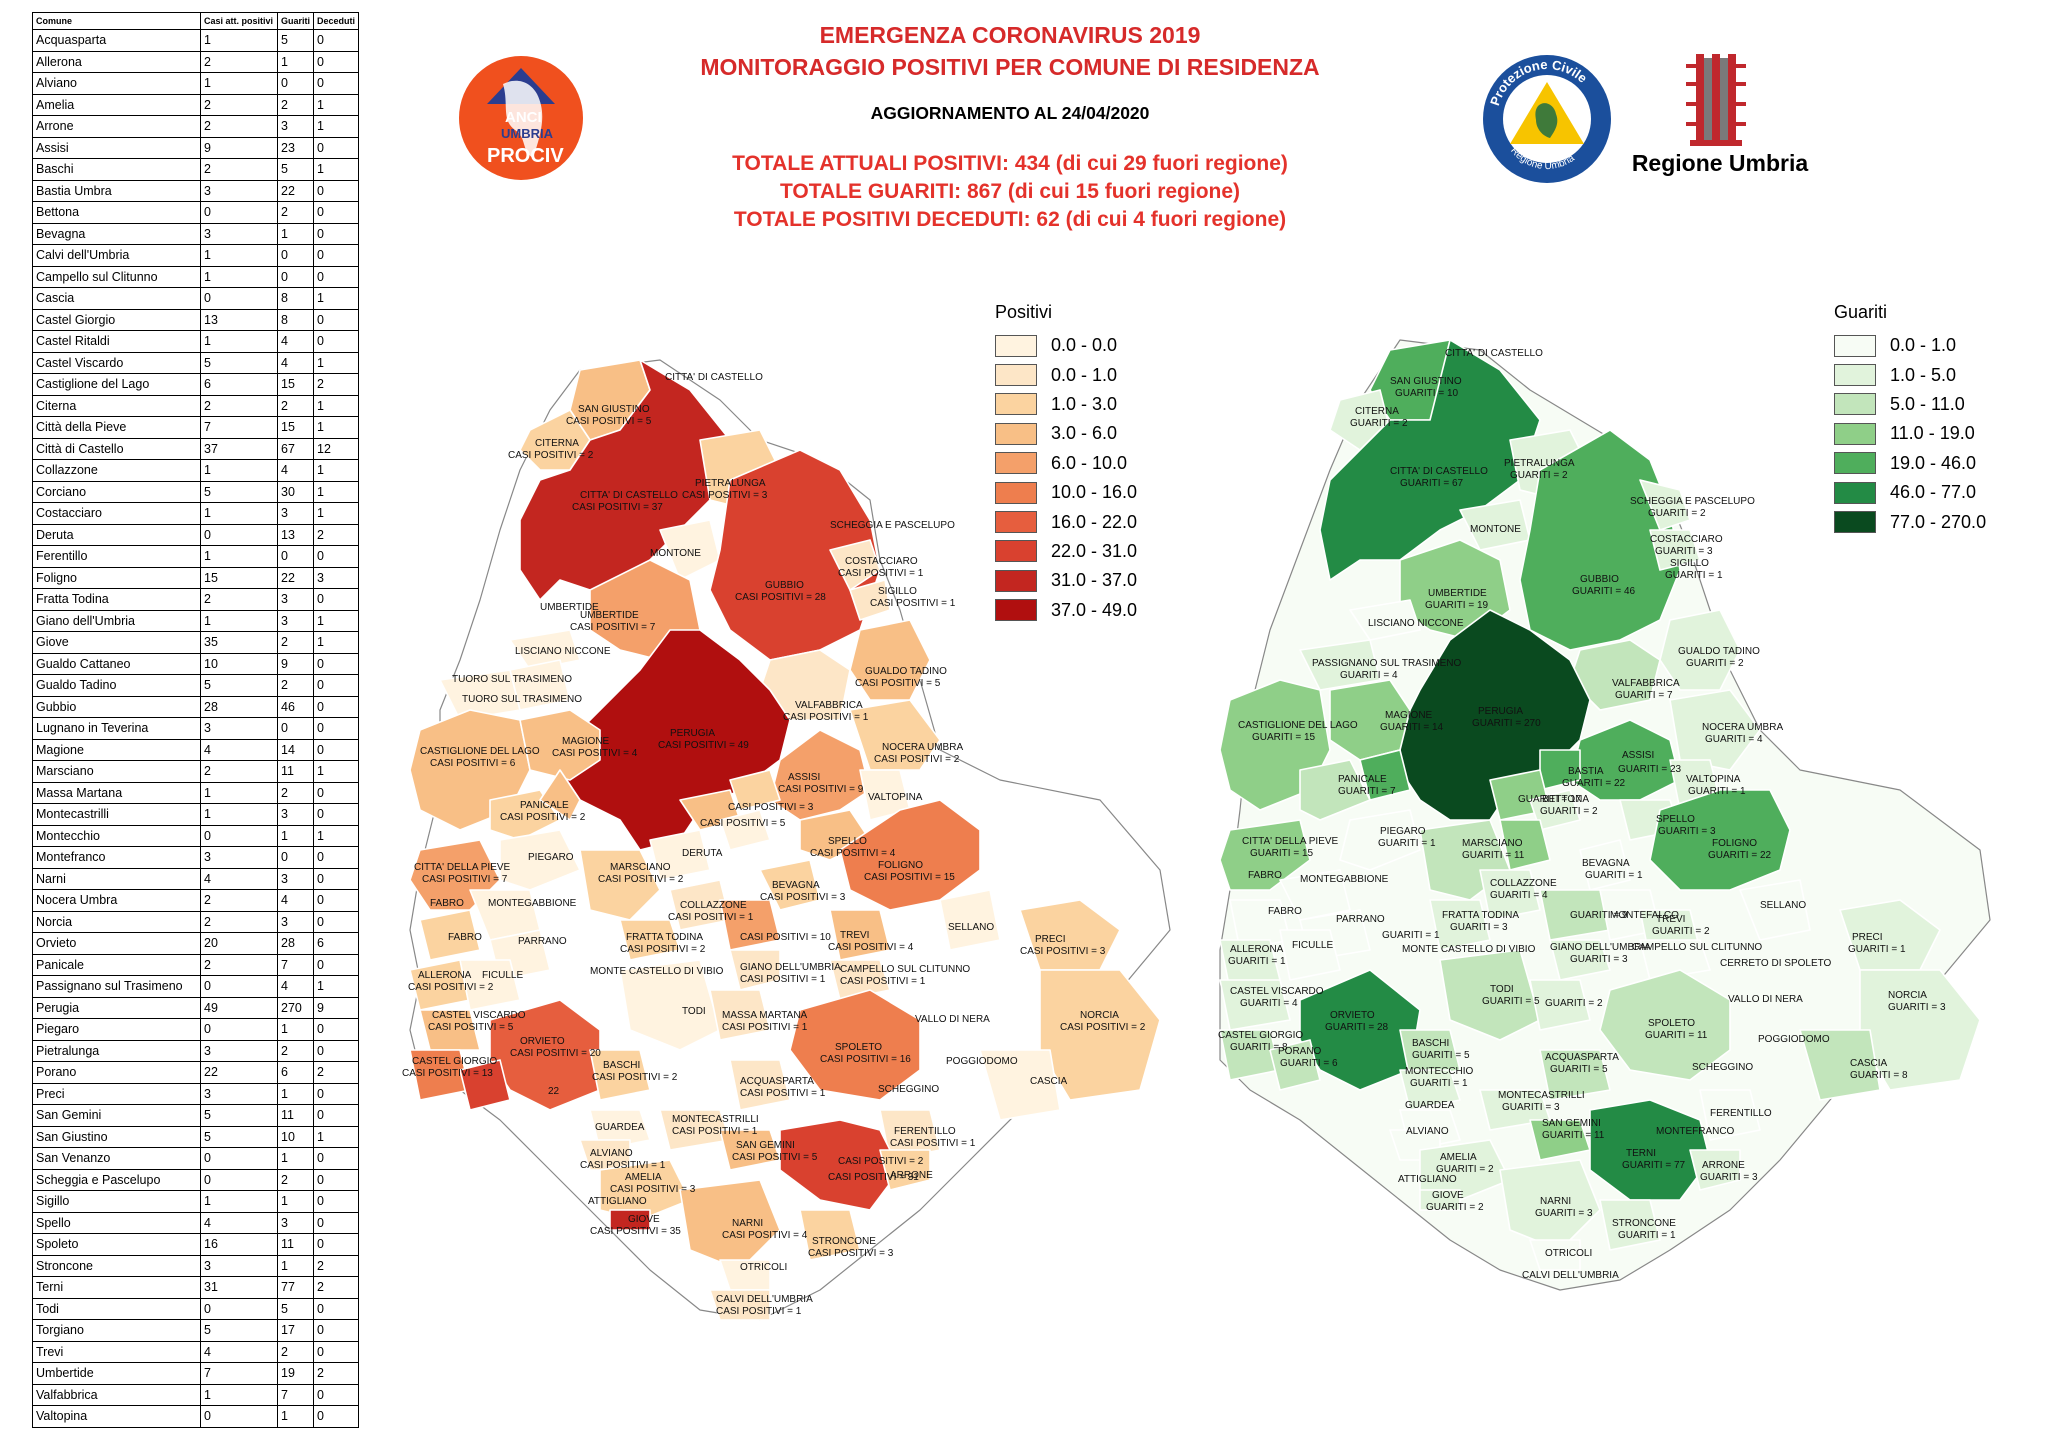 This screenshot has width=2048, height=1448. Describe the element at coordinates (116, 620) in the screenshot. I see `cell-comune: Giano dell'Umbria` at that location.